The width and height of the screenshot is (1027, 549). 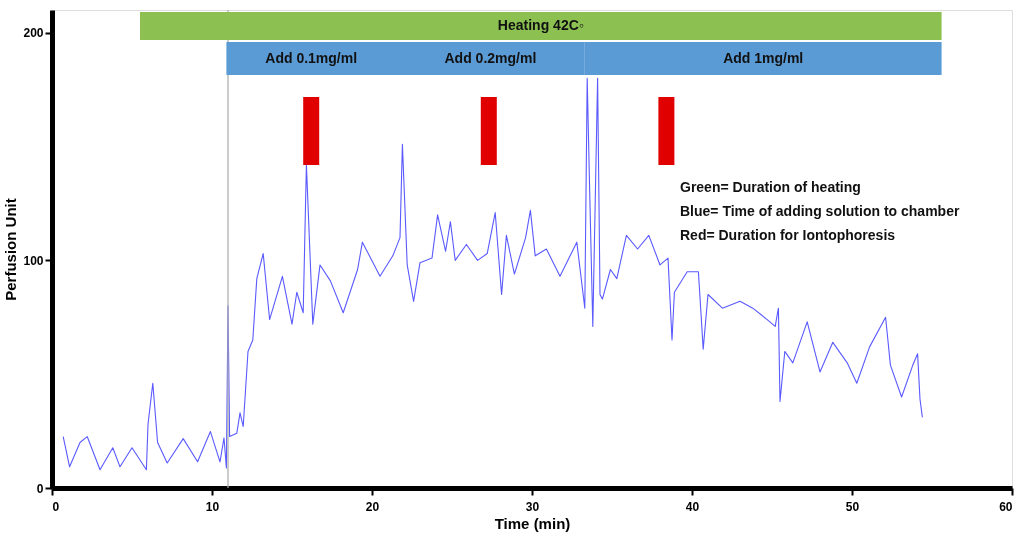 What do you see at coordinates (372, 506) in the screenshot?
I see `x-tick-label: 20` at bounding box center [372, 506].